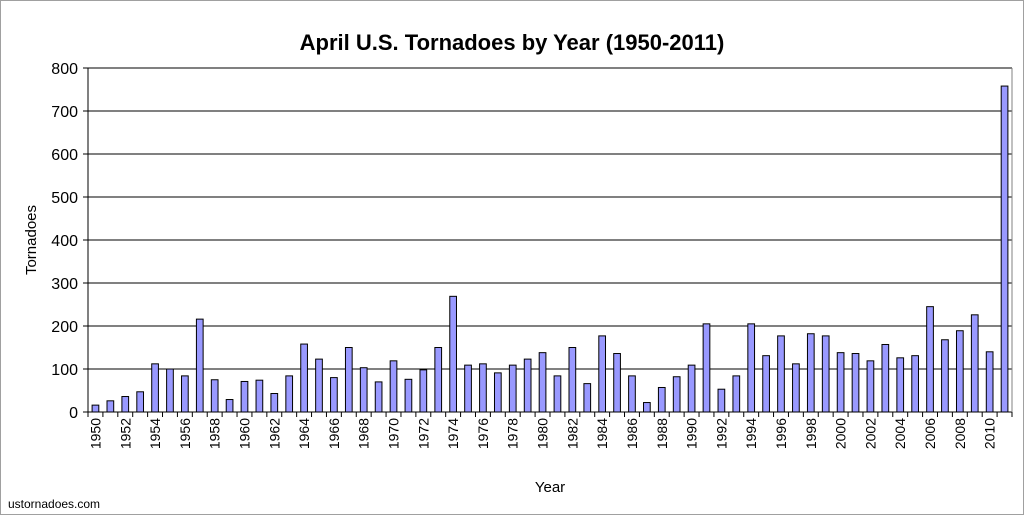  What do you see at coordinates (781, 374) in the screenshot?
I see `bar-1996` at bounding box center [781, 374].